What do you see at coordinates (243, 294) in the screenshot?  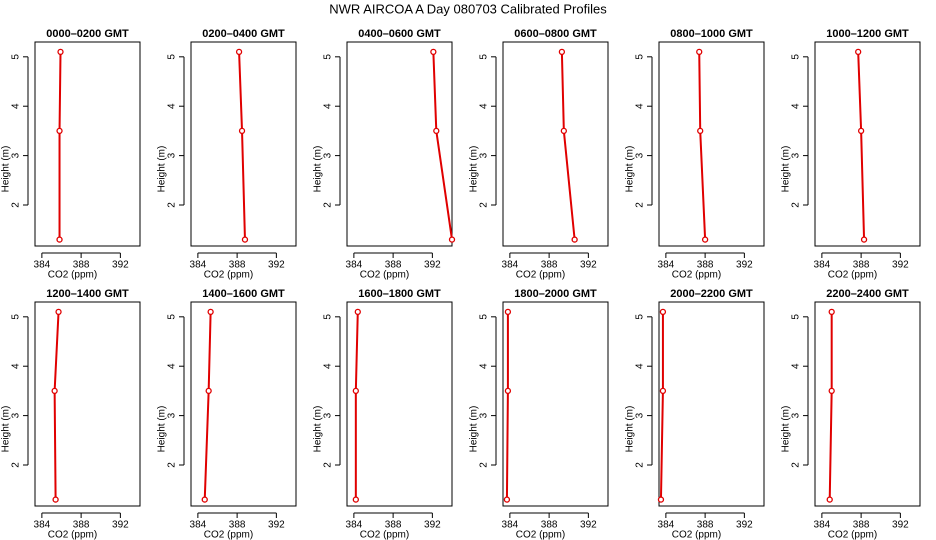 I see `panel-title: 1400–1600 GMT` at bounding box center [243, 294].